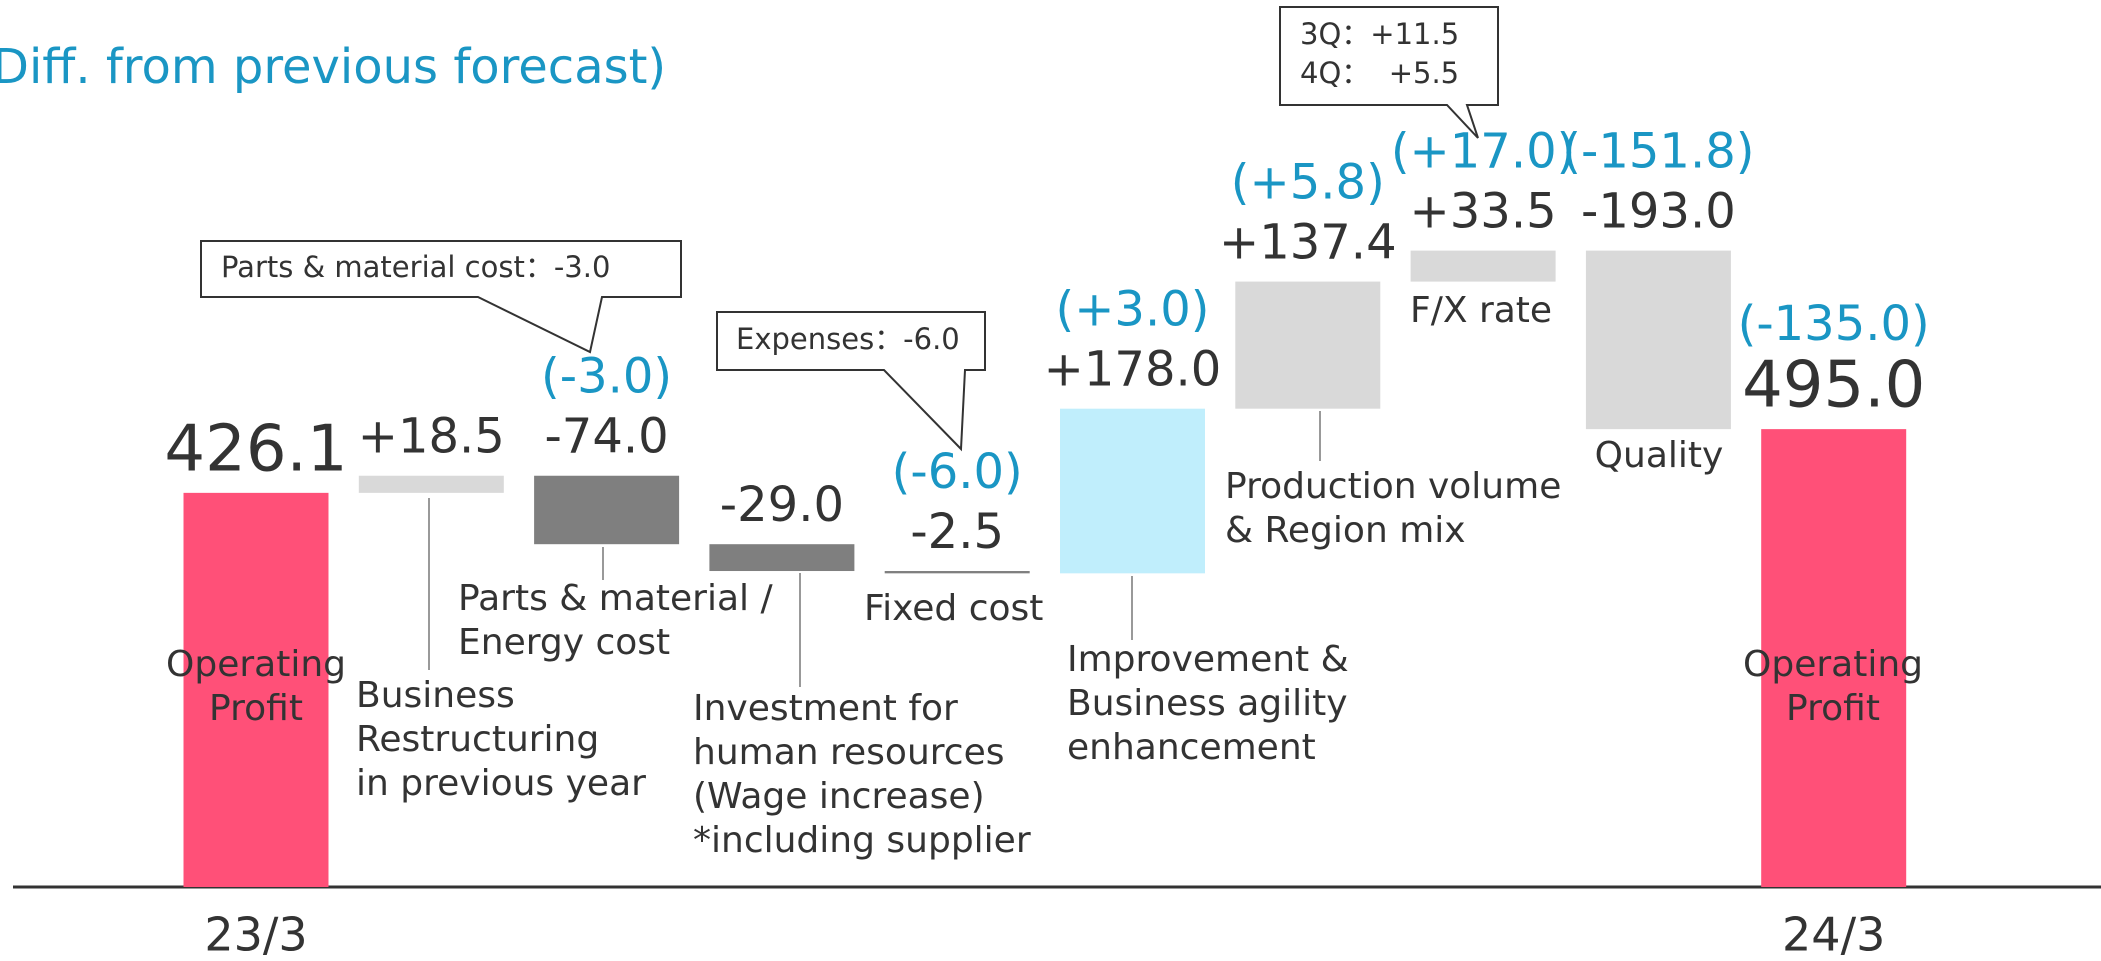 Image resolution: width=2101 pixels, height=961 pixels. Describe the element at coordinates (1133, 370) in the screenshot. I see `value-label: +178.0` at that location.